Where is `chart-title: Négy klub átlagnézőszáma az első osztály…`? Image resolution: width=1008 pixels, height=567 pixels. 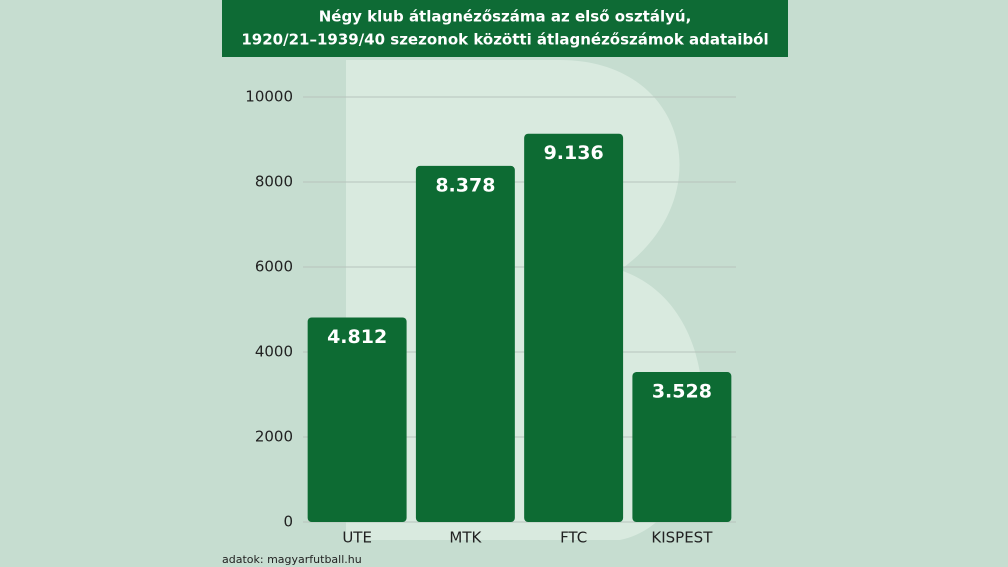 chart-title: Négy klub átlagnézőszáma az első osztály… is located at coordinates (505, 17).